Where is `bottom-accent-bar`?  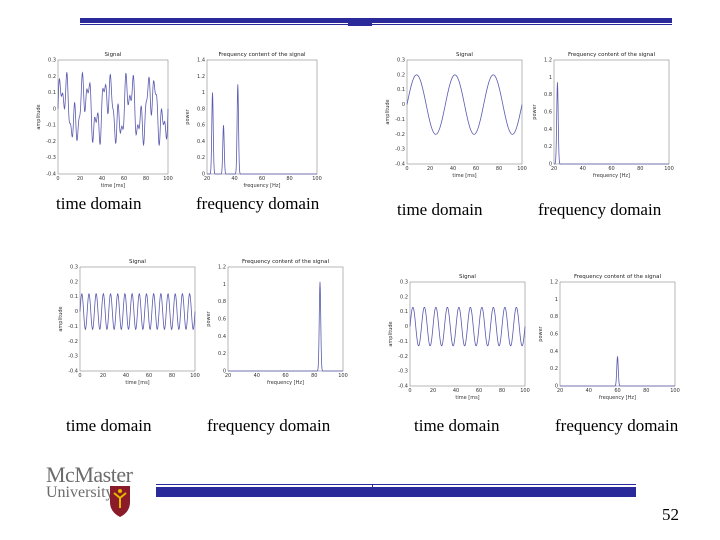
bottom-accent-bar is located at coordinates (396, 492).